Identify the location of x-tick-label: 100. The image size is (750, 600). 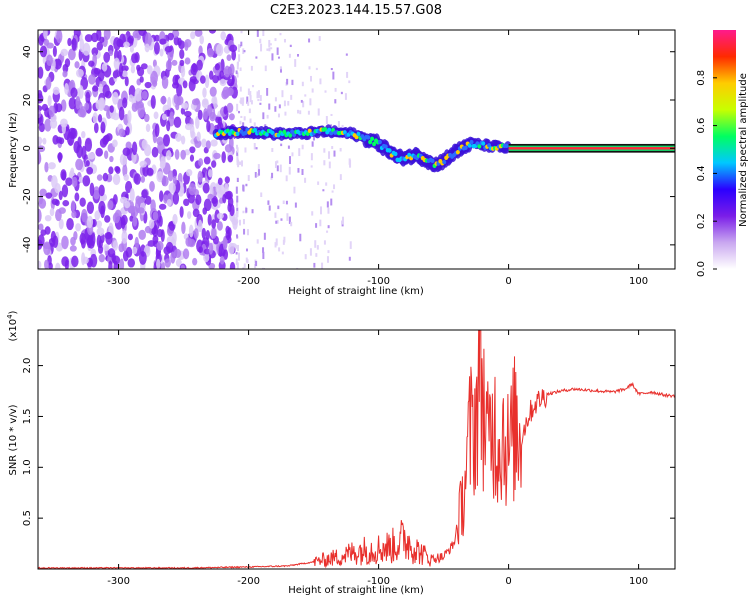
(638, 281).